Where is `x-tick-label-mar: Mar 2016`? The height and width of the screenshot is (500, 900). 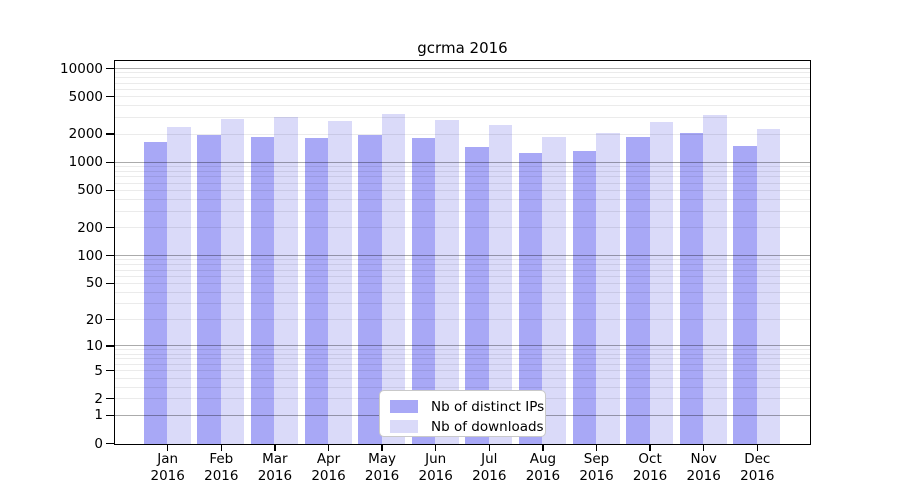 x-tick-label-mar: Mar 2016 is located at coordinates (275, 468).